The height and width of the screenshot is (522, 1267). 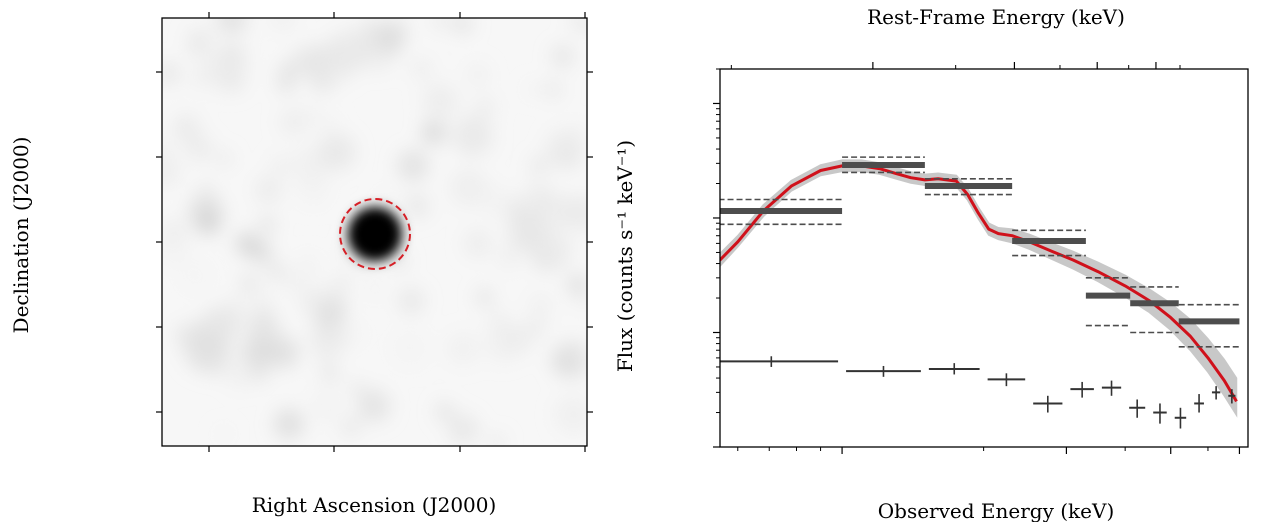 I want to click on image-xlabel: Right Ascension (J2000), so click(x=374, y=505).